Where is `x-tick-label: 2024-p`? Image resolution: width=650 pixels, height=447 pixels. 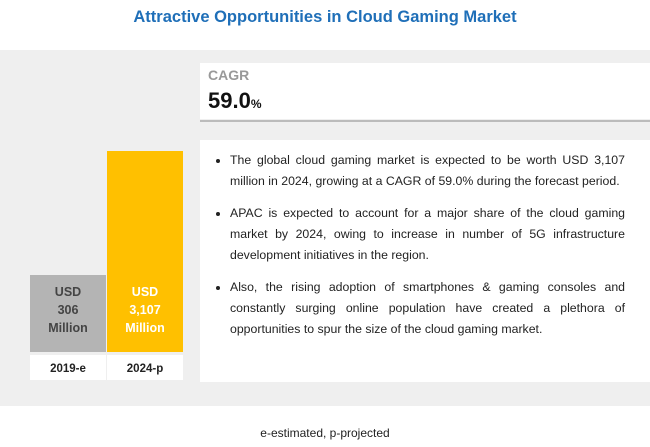 x-tick-label: 2024-p is located at coordinates (145, 369).